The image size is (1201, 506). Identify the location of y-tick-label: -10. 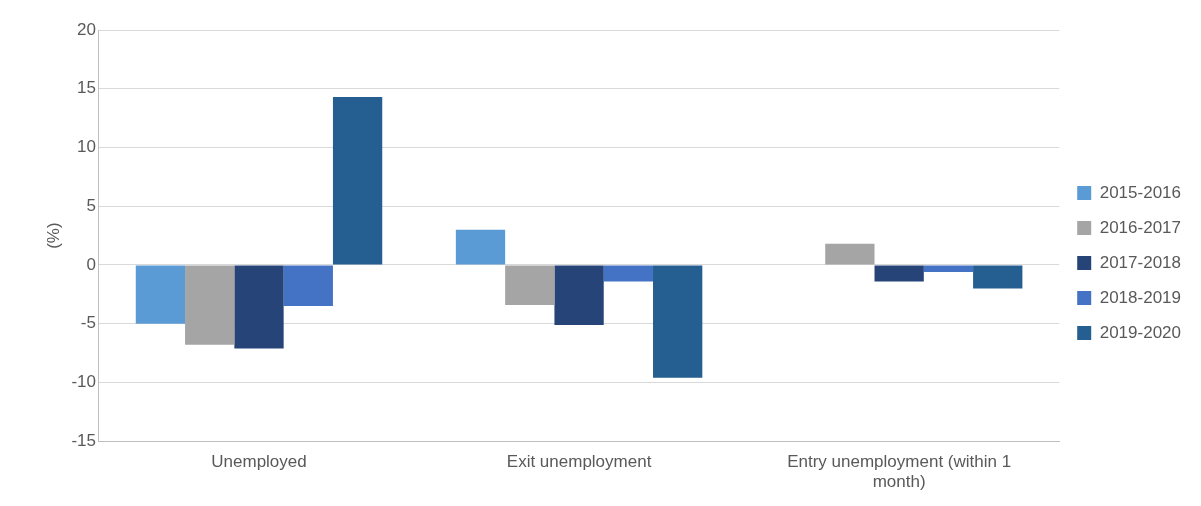
(83, 382).